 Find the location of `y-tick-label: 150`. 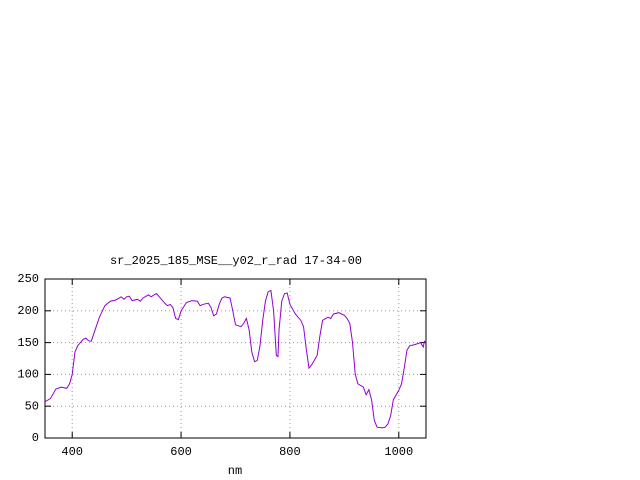

y-tick-label: 150 is located at coordinates (28, 343).